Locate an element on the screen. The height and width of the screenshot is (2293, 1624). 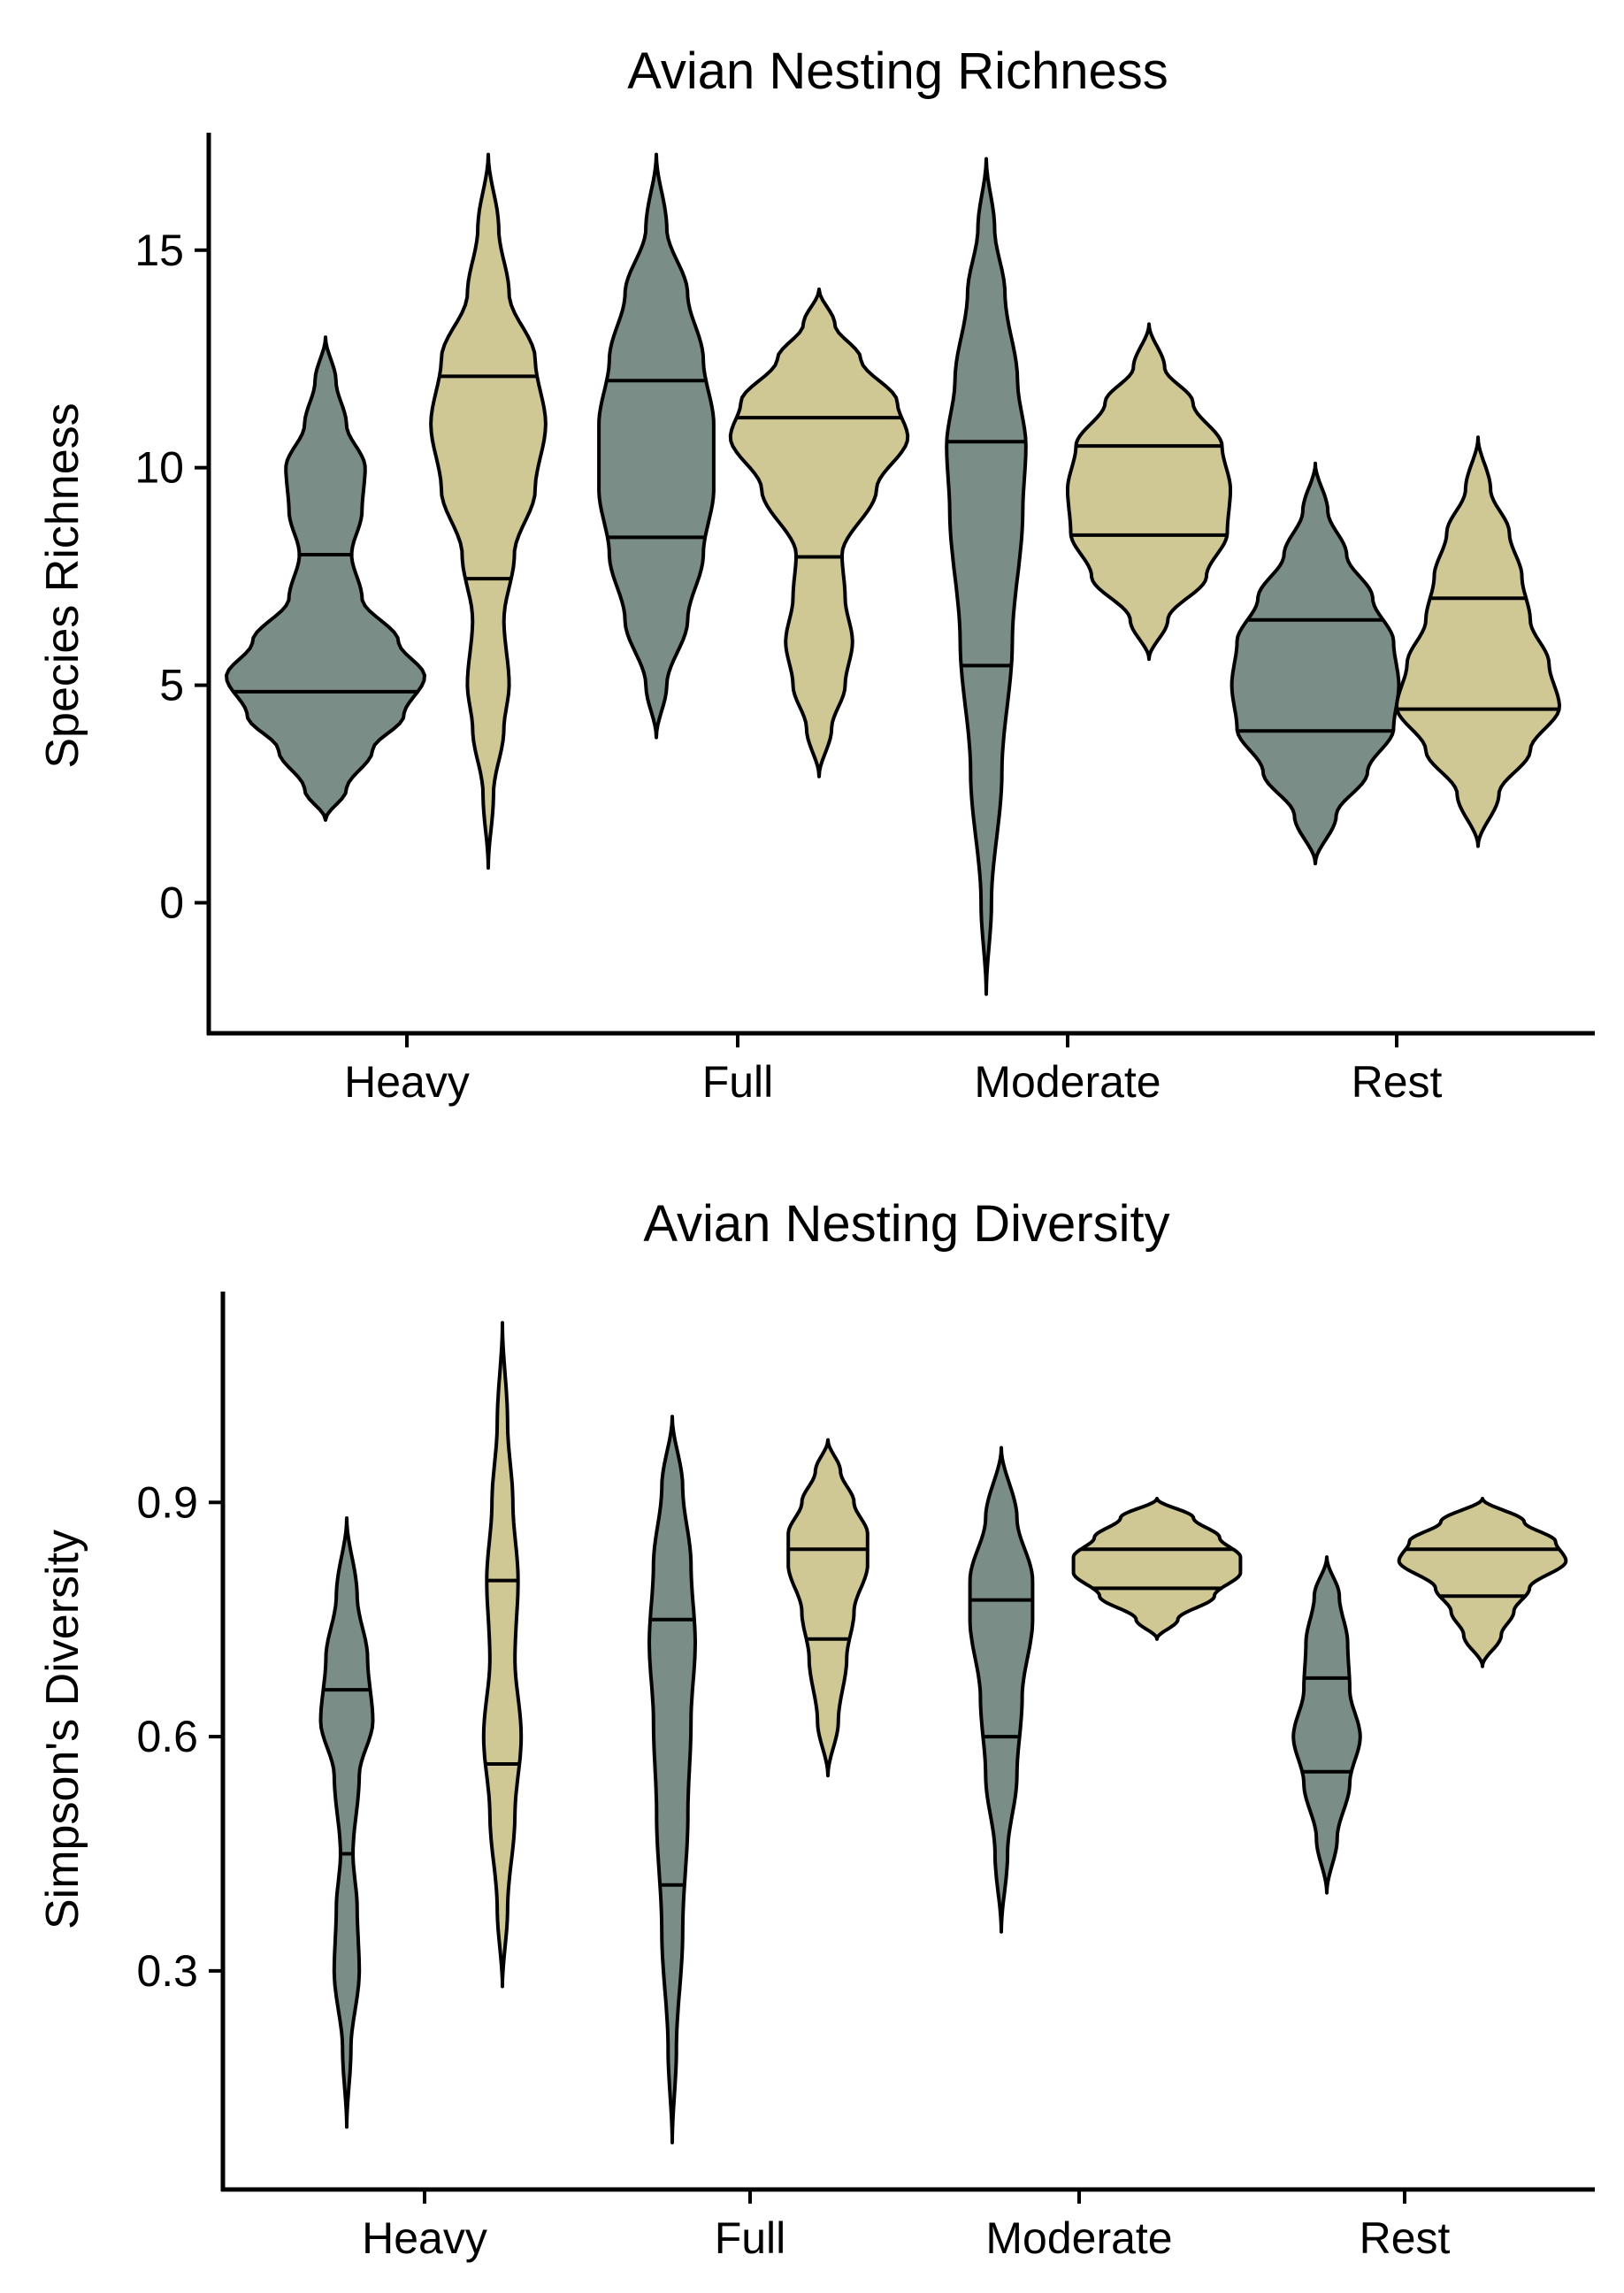
y-tick-label: 15 is located at coordinates (159, 250).